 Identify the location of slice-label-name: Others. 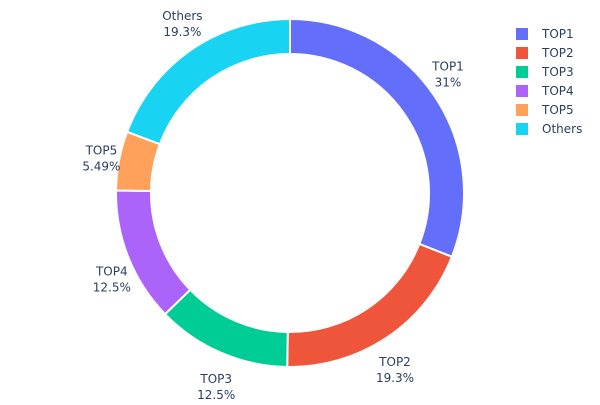
(182, 16).